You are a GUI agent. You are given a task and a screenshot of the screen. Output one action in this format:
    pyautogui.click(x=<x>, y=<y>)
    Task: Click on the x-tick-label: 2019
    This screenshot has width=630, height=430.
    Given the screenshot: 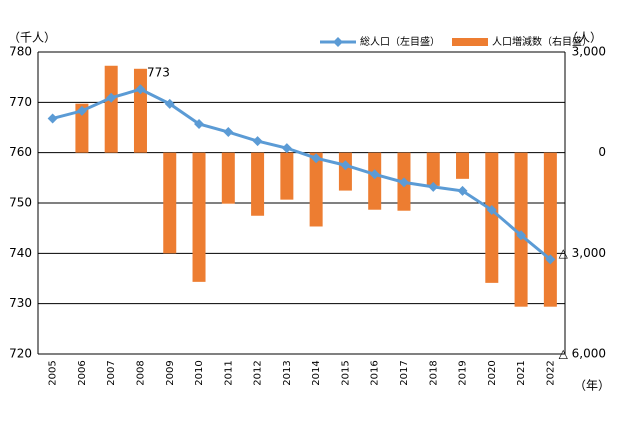 What is the action you would take?
    pyautogui.click(x=463, y=372)
    